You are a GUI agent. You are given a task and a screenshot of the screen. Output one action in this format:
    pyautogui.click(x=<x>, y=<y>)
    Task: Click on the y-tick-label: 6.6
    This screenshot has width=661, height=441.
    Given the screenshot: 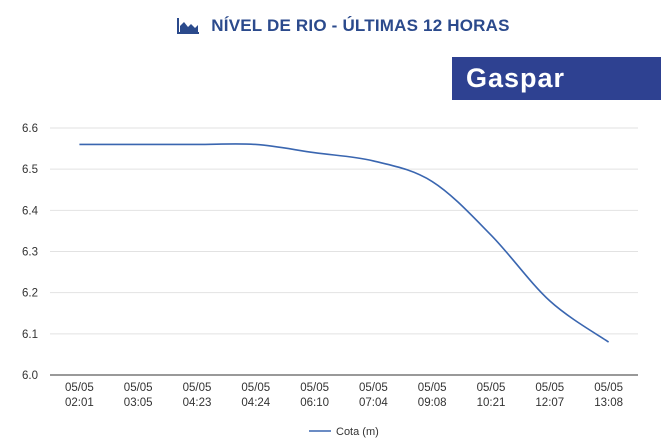 What is the action you would take?
    pyautogui.click(x=30, y=129)
    